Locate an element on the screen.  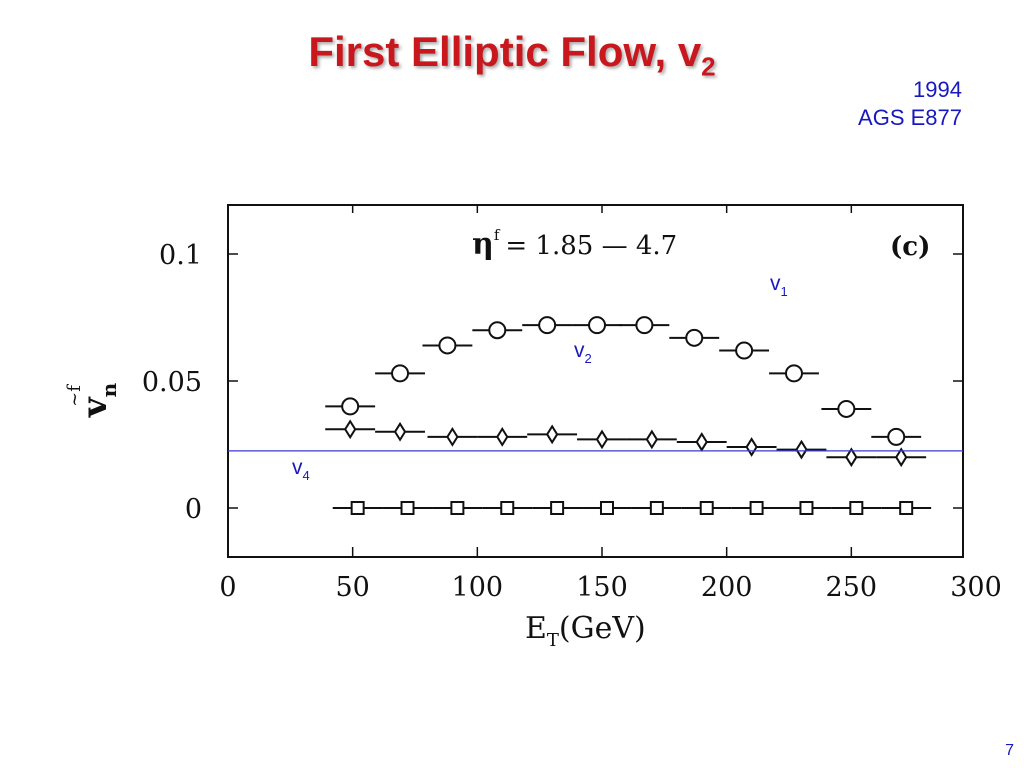
slide-title-text: First Elliptic Flow, v is located at coordinates (505, 51).